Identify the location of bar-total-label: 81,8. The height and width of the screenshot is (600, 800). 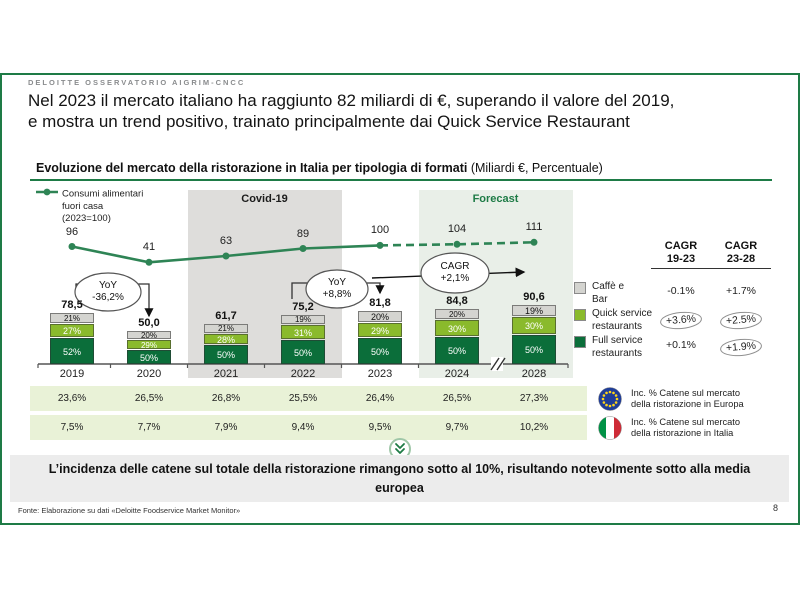
(380, 303).